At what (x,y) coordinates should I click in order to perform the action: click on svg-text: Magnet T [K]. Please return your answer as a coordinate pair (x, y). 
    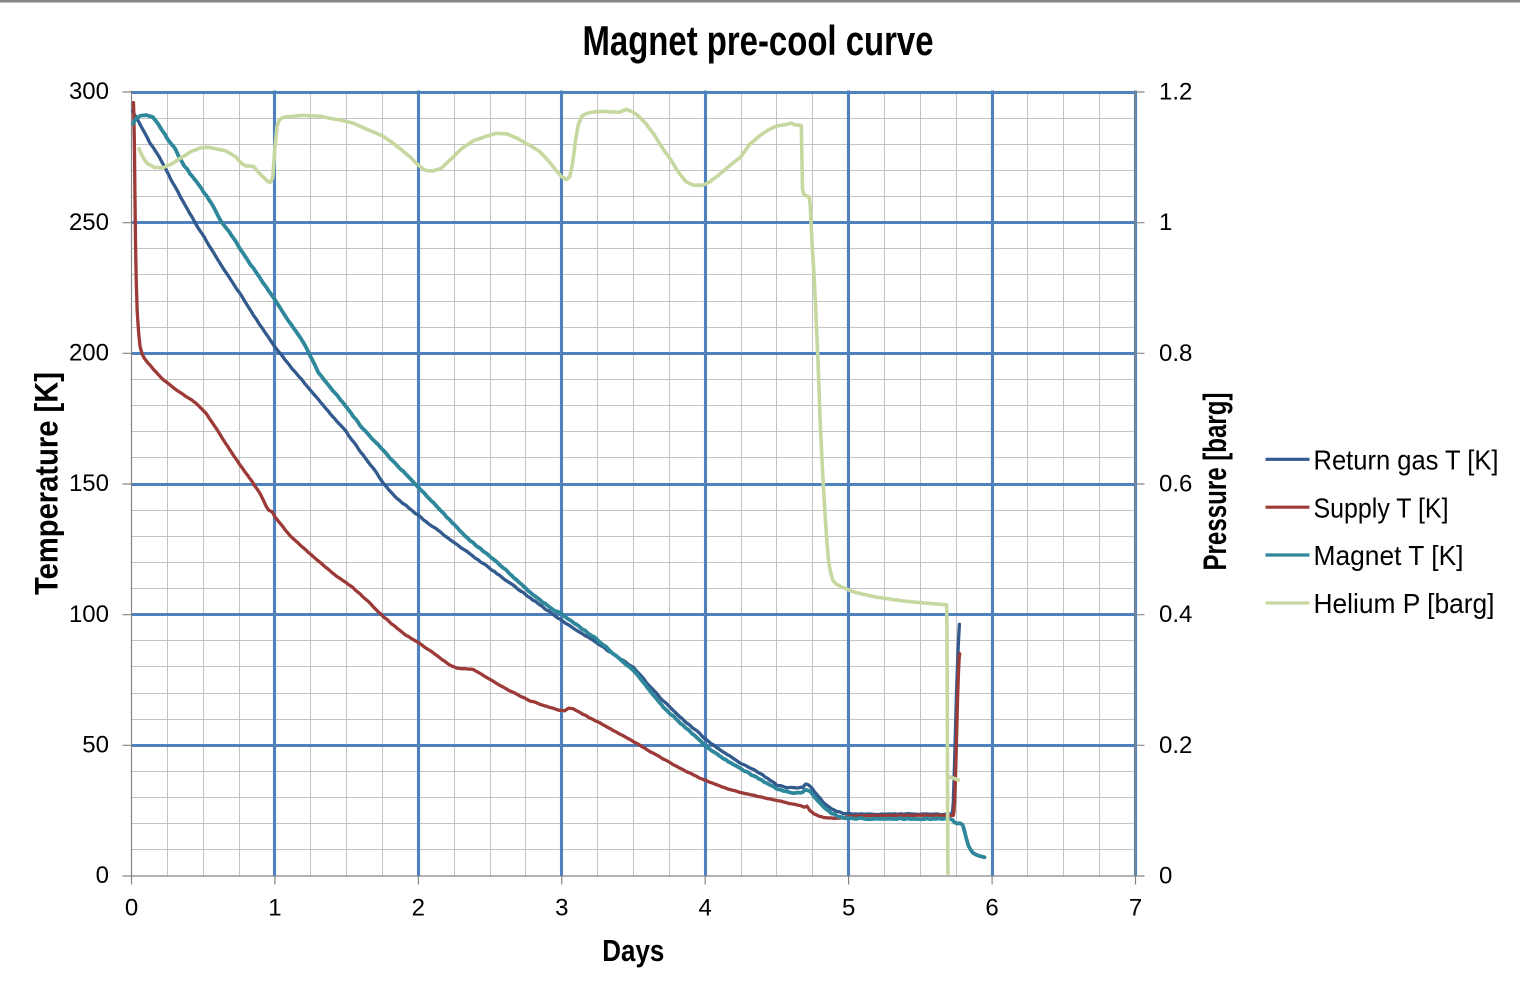
    Looking at the image, I should click on (1389, 555).